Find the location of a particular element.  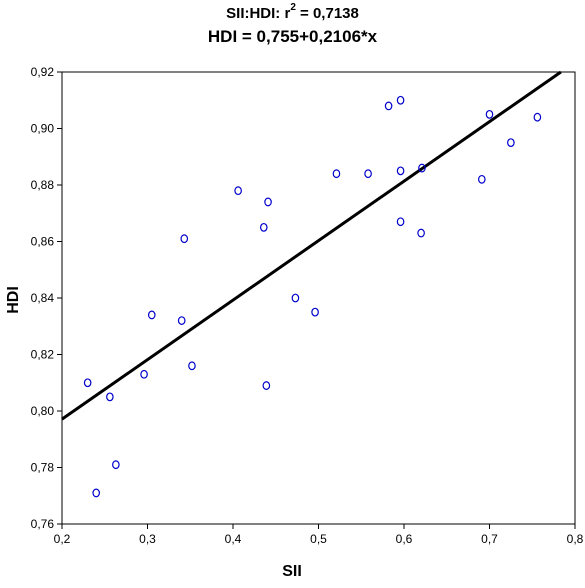

y-tick-label: 0,88 is located at coordinates (43, 185).